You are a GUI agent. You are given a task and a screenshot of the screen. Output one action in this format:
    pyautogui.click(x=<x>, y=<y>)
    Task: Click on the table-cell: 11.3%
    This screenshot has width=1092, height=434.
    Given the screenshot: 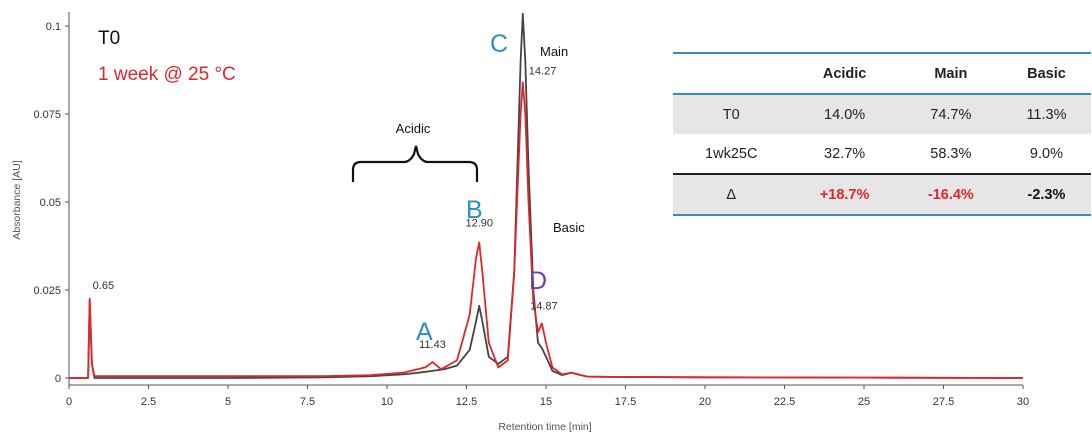 What is the action you would take?
    pyautogui.click(x=1046, y=114)
    